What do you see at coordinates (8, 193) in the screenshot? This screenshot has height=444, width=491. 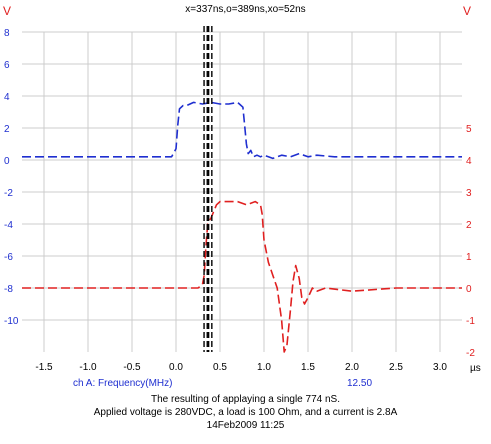 I see `left-tick-label: -2` at bounding box center [8, 193].